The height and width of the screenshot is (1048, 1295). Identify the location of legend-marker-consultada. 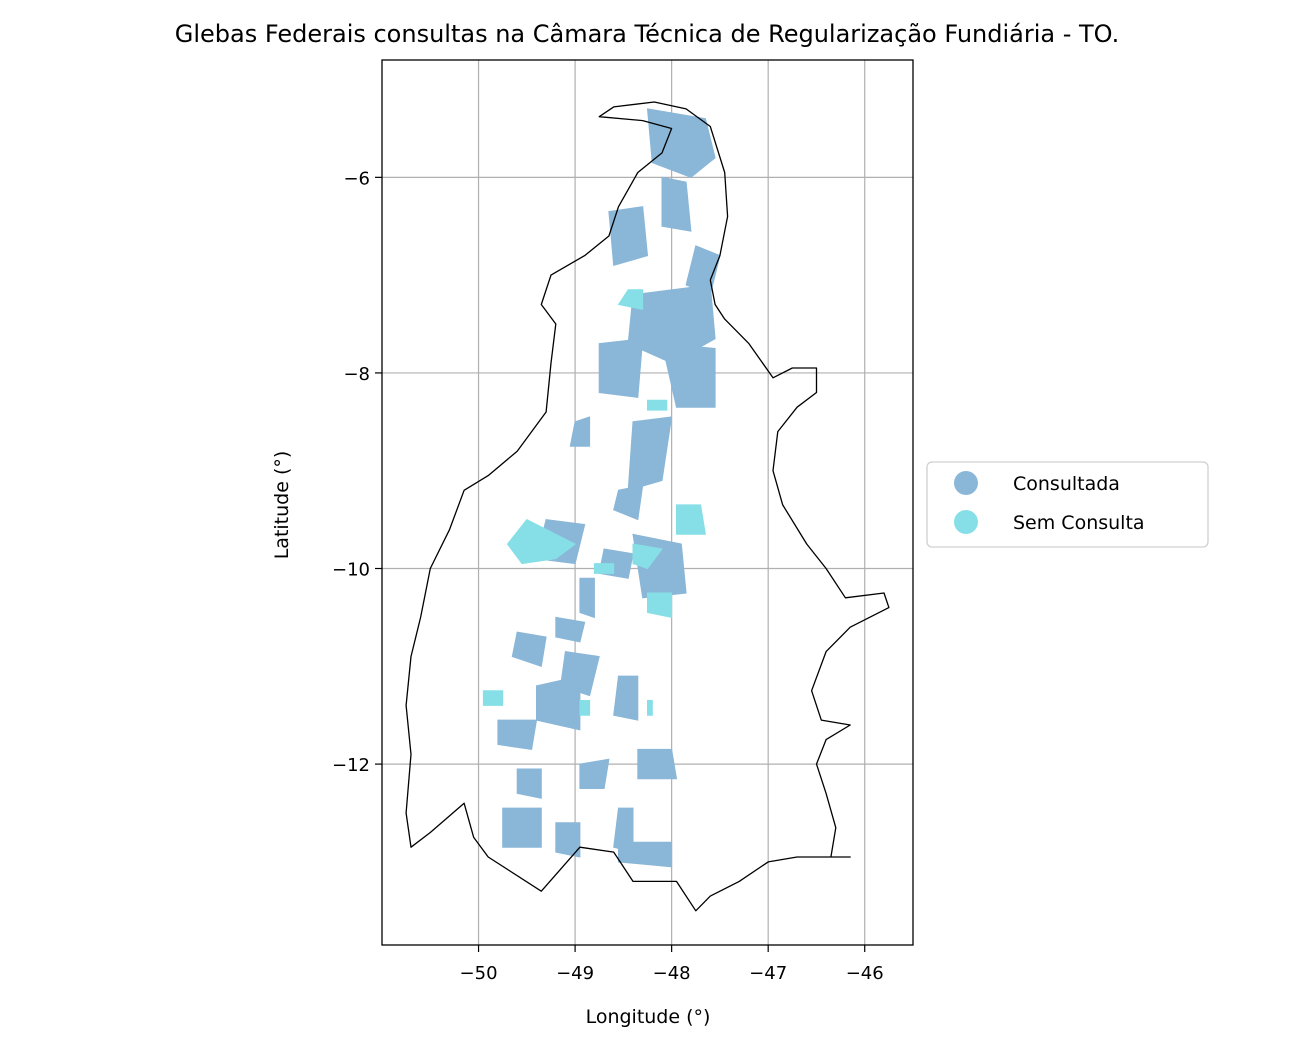
(966, 483).